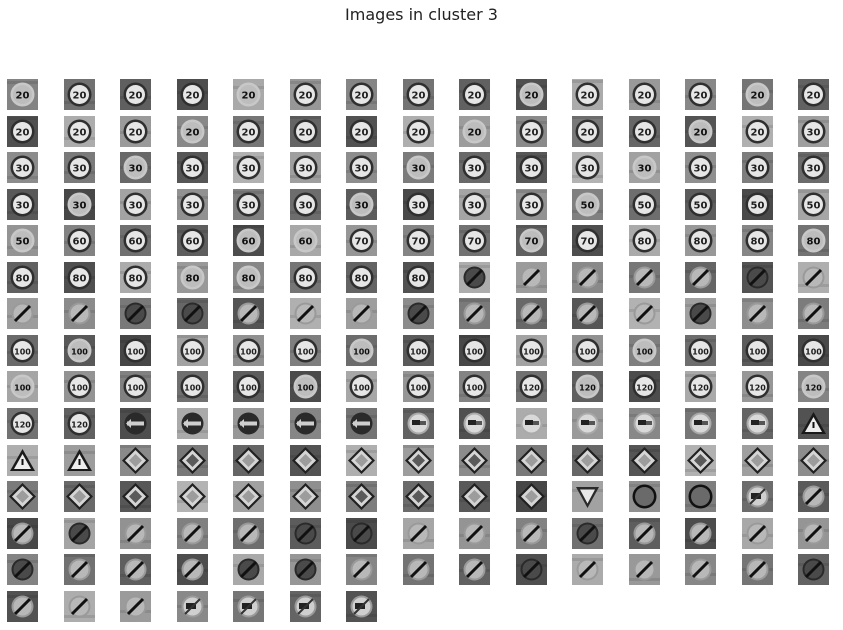 This screenshot has height=630, width=843. I want to click on thumbnail-image: 70, so click(531, 240).